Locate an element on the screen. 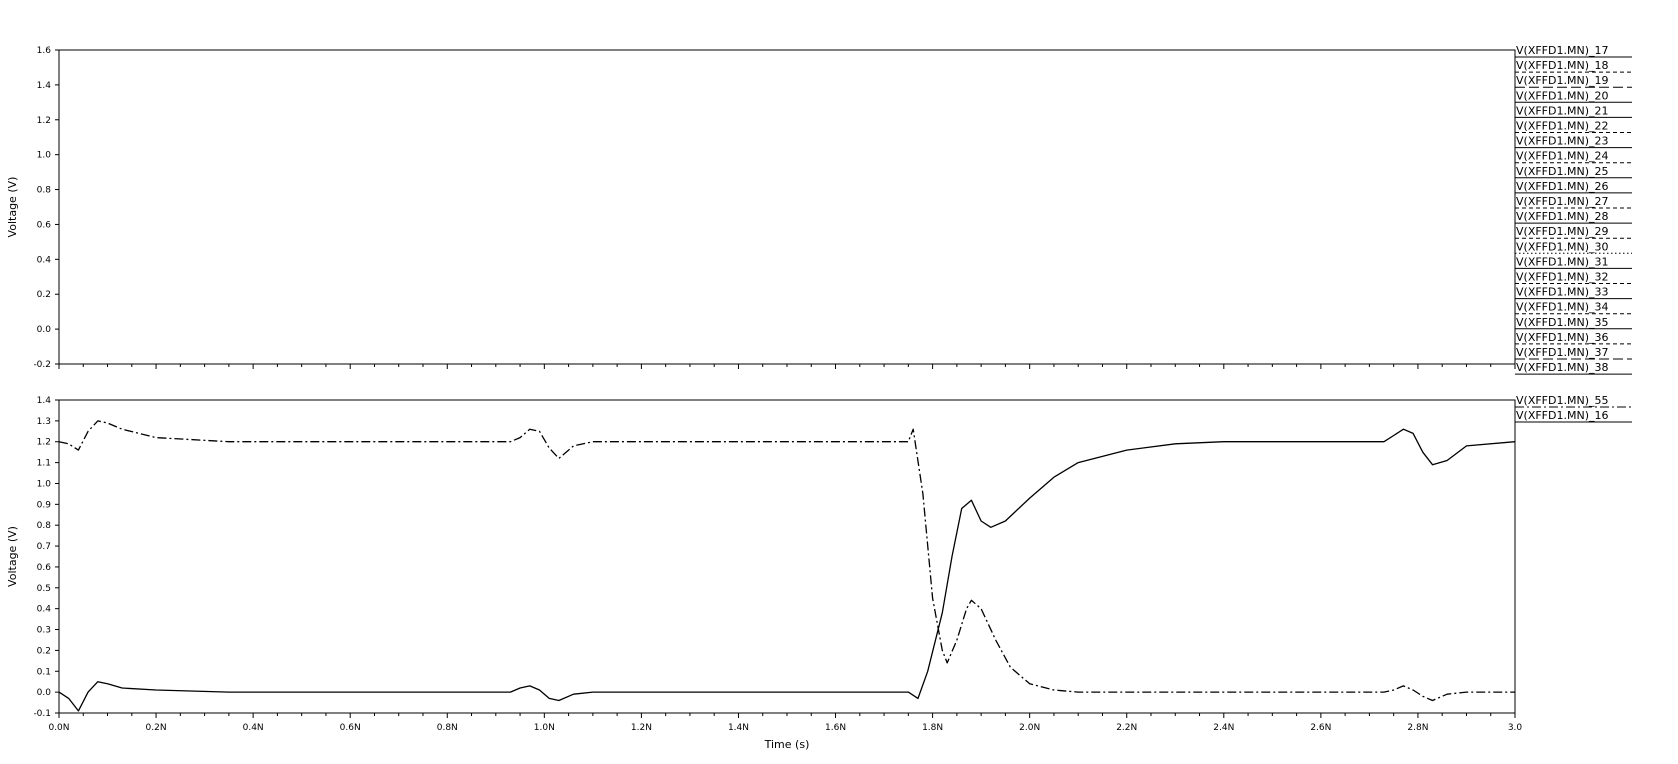  y-tick-label: 1.1 is located at coordinates (44, 464).